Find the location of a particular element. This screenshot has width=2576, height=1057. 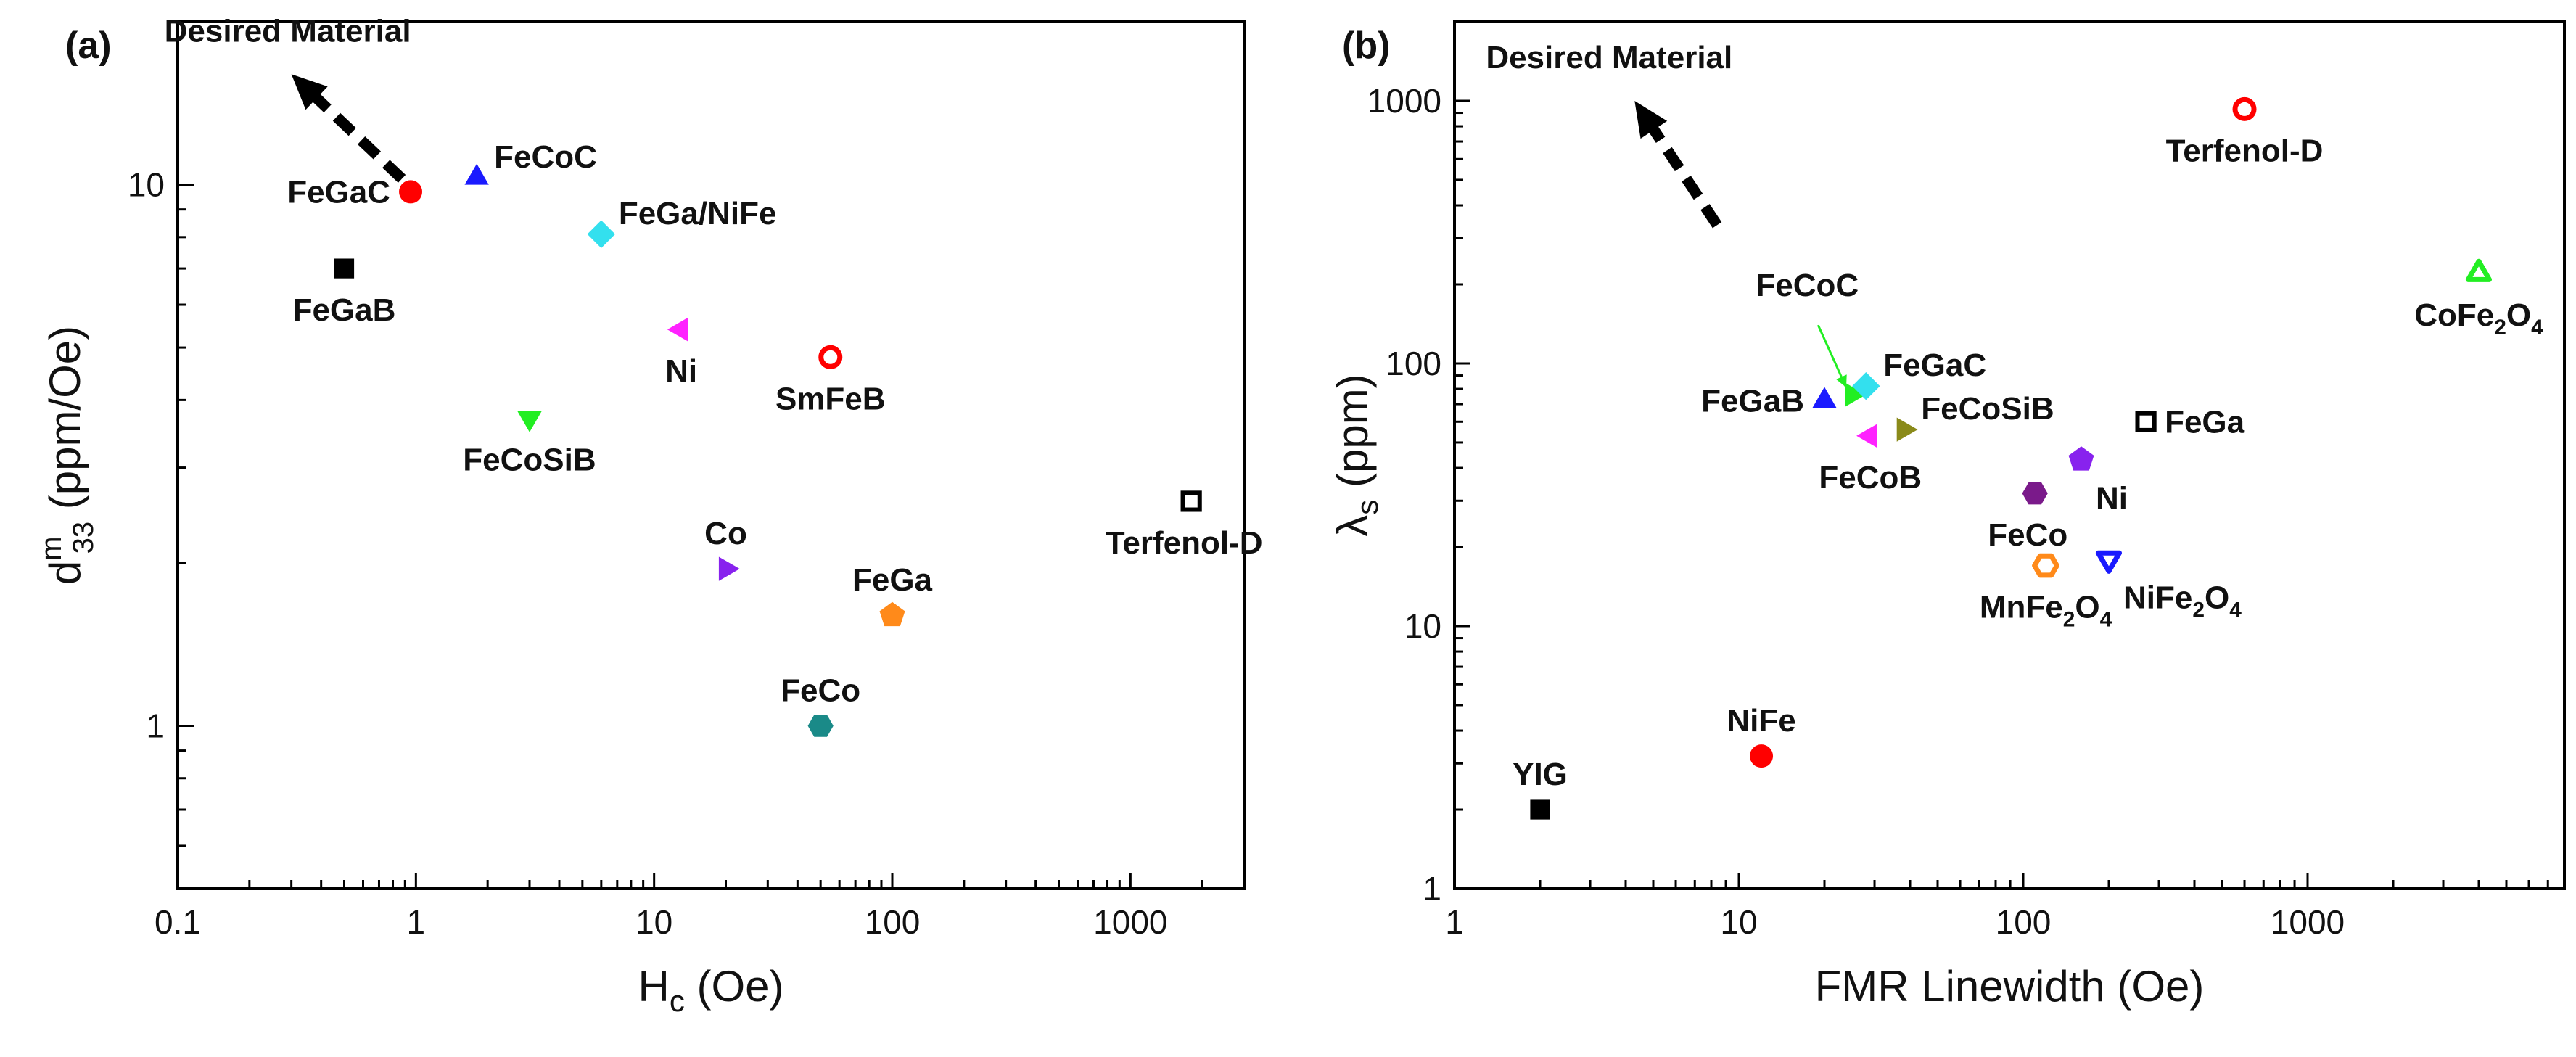

point-label-nife: NiFe is located at coordinates (1761, 721).